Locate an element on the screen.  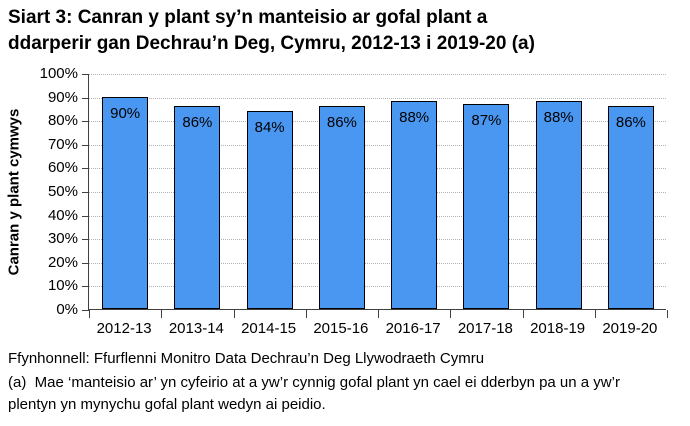
x-axis-label: 2016-17 is located at coordinates (413, 328).